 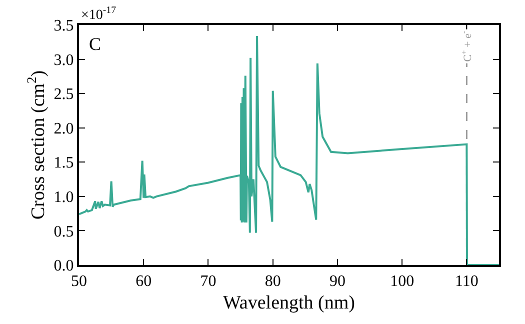 What do you see at coordinates (144, 281) in the screenshot?
I see `x-tick-label: 60` at bounding box center [144, 281].